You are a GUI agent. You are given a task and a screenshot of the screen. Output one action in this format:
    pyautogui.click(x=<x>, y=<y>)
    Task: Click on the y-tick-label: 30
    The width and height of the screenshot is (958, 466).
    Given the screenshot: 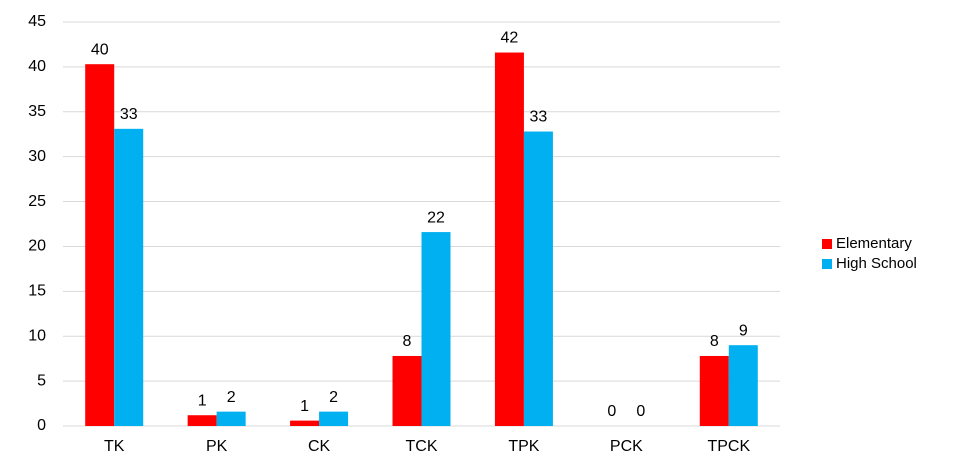 What is the action you would take?
    pyautogui.click(x=37, y=156)
    